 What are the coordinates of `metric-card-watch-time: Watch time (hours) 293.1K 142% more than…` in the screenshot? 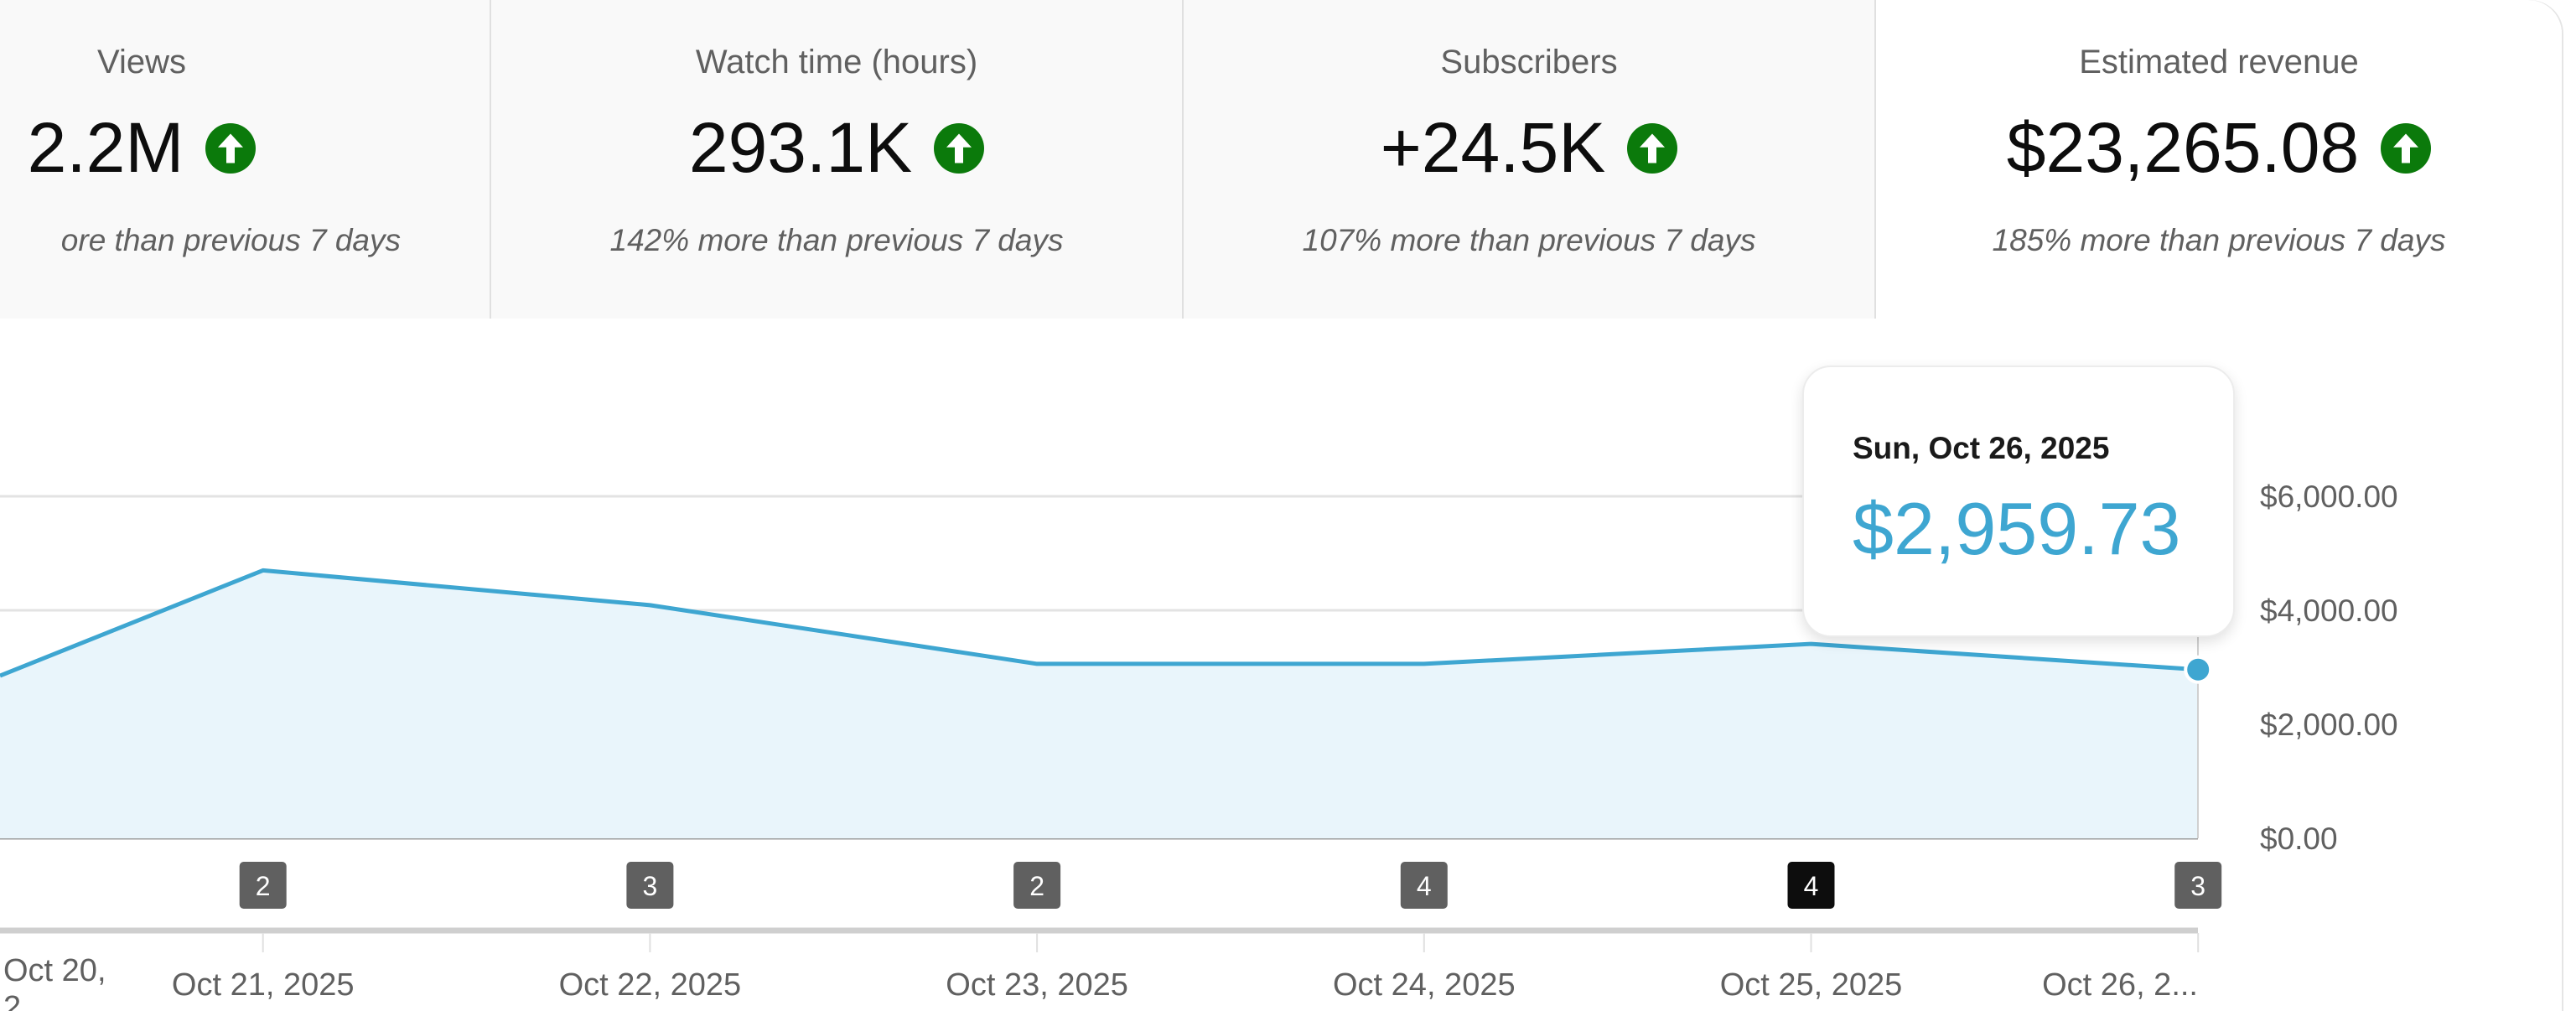 It's located at (837, 160).